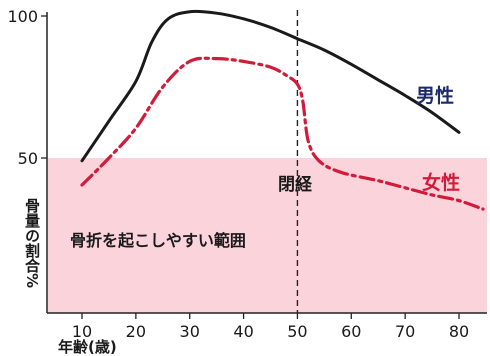  What do you see at coordinates (87, 347) in the screenshot?
I see `x-axis-title: 年齢(歳)` at bounding box center [87, 347].